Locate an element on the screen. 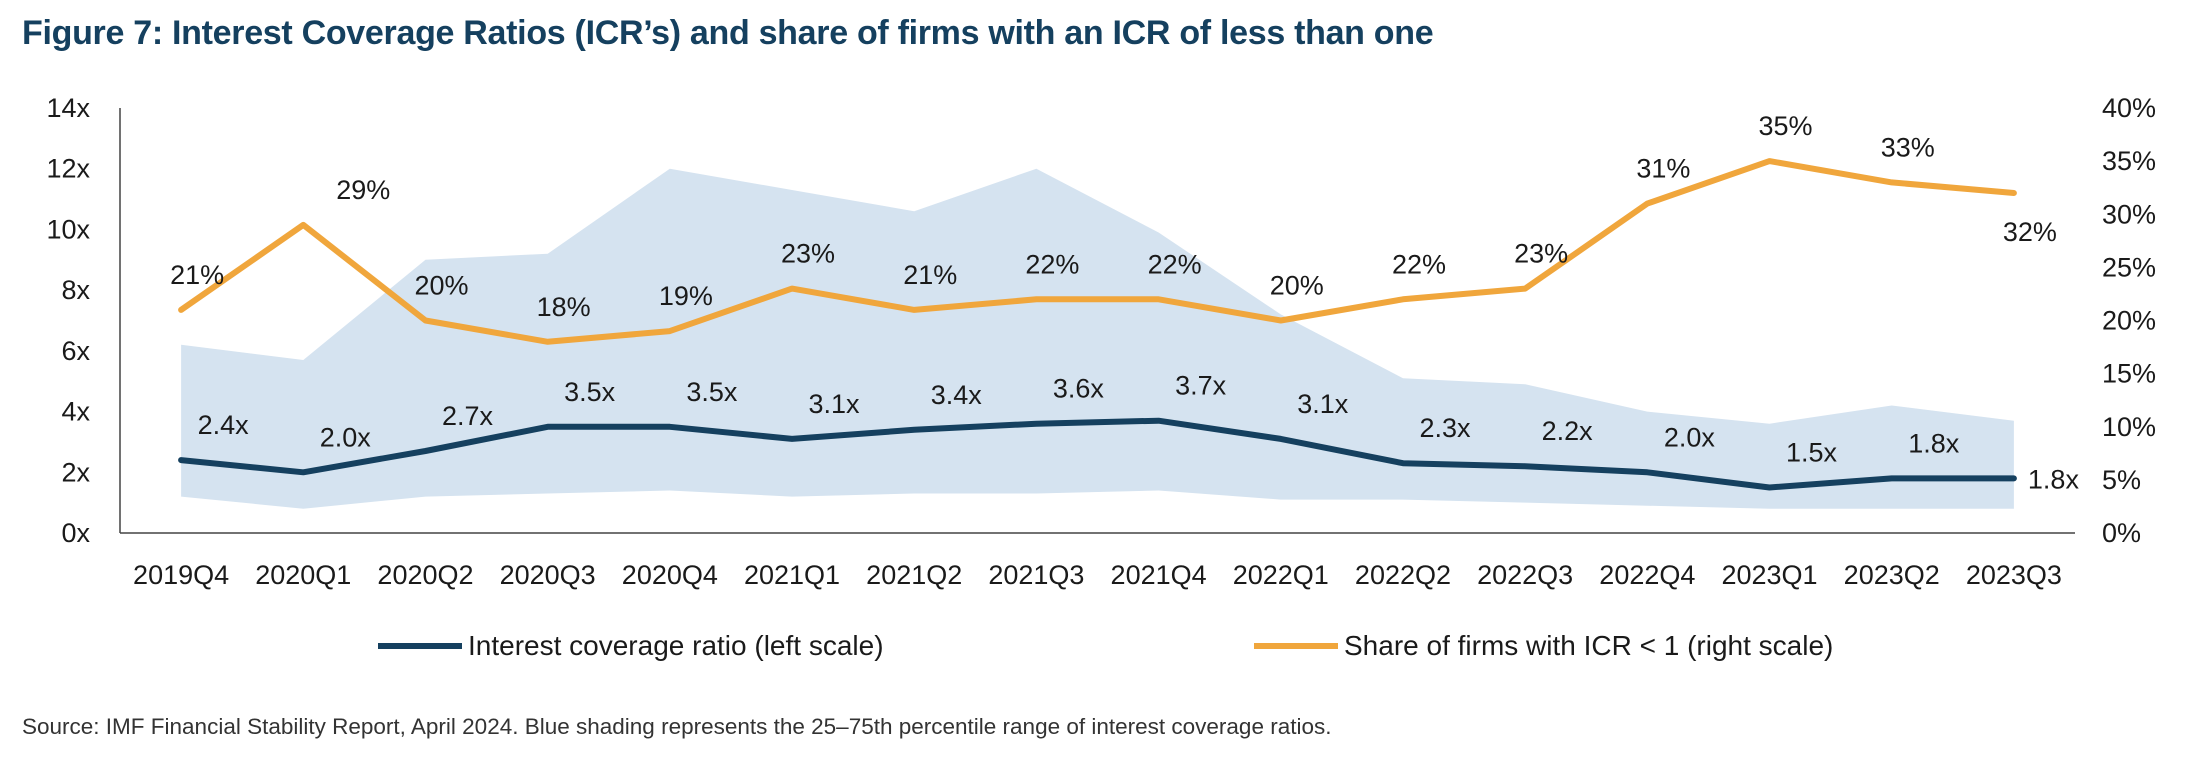  legend-swatch-share is located at coordinates (1296, 646).